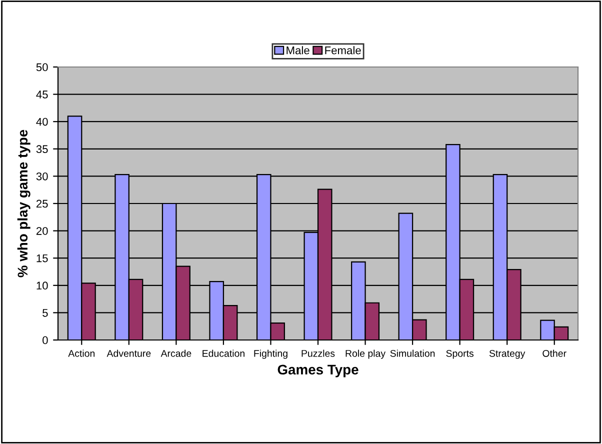 The width and height of the screenshot is (602, 444). Describe the element at coordinates (42, 122) in the screenshot. I see `y-tick-label: 40` at that location.